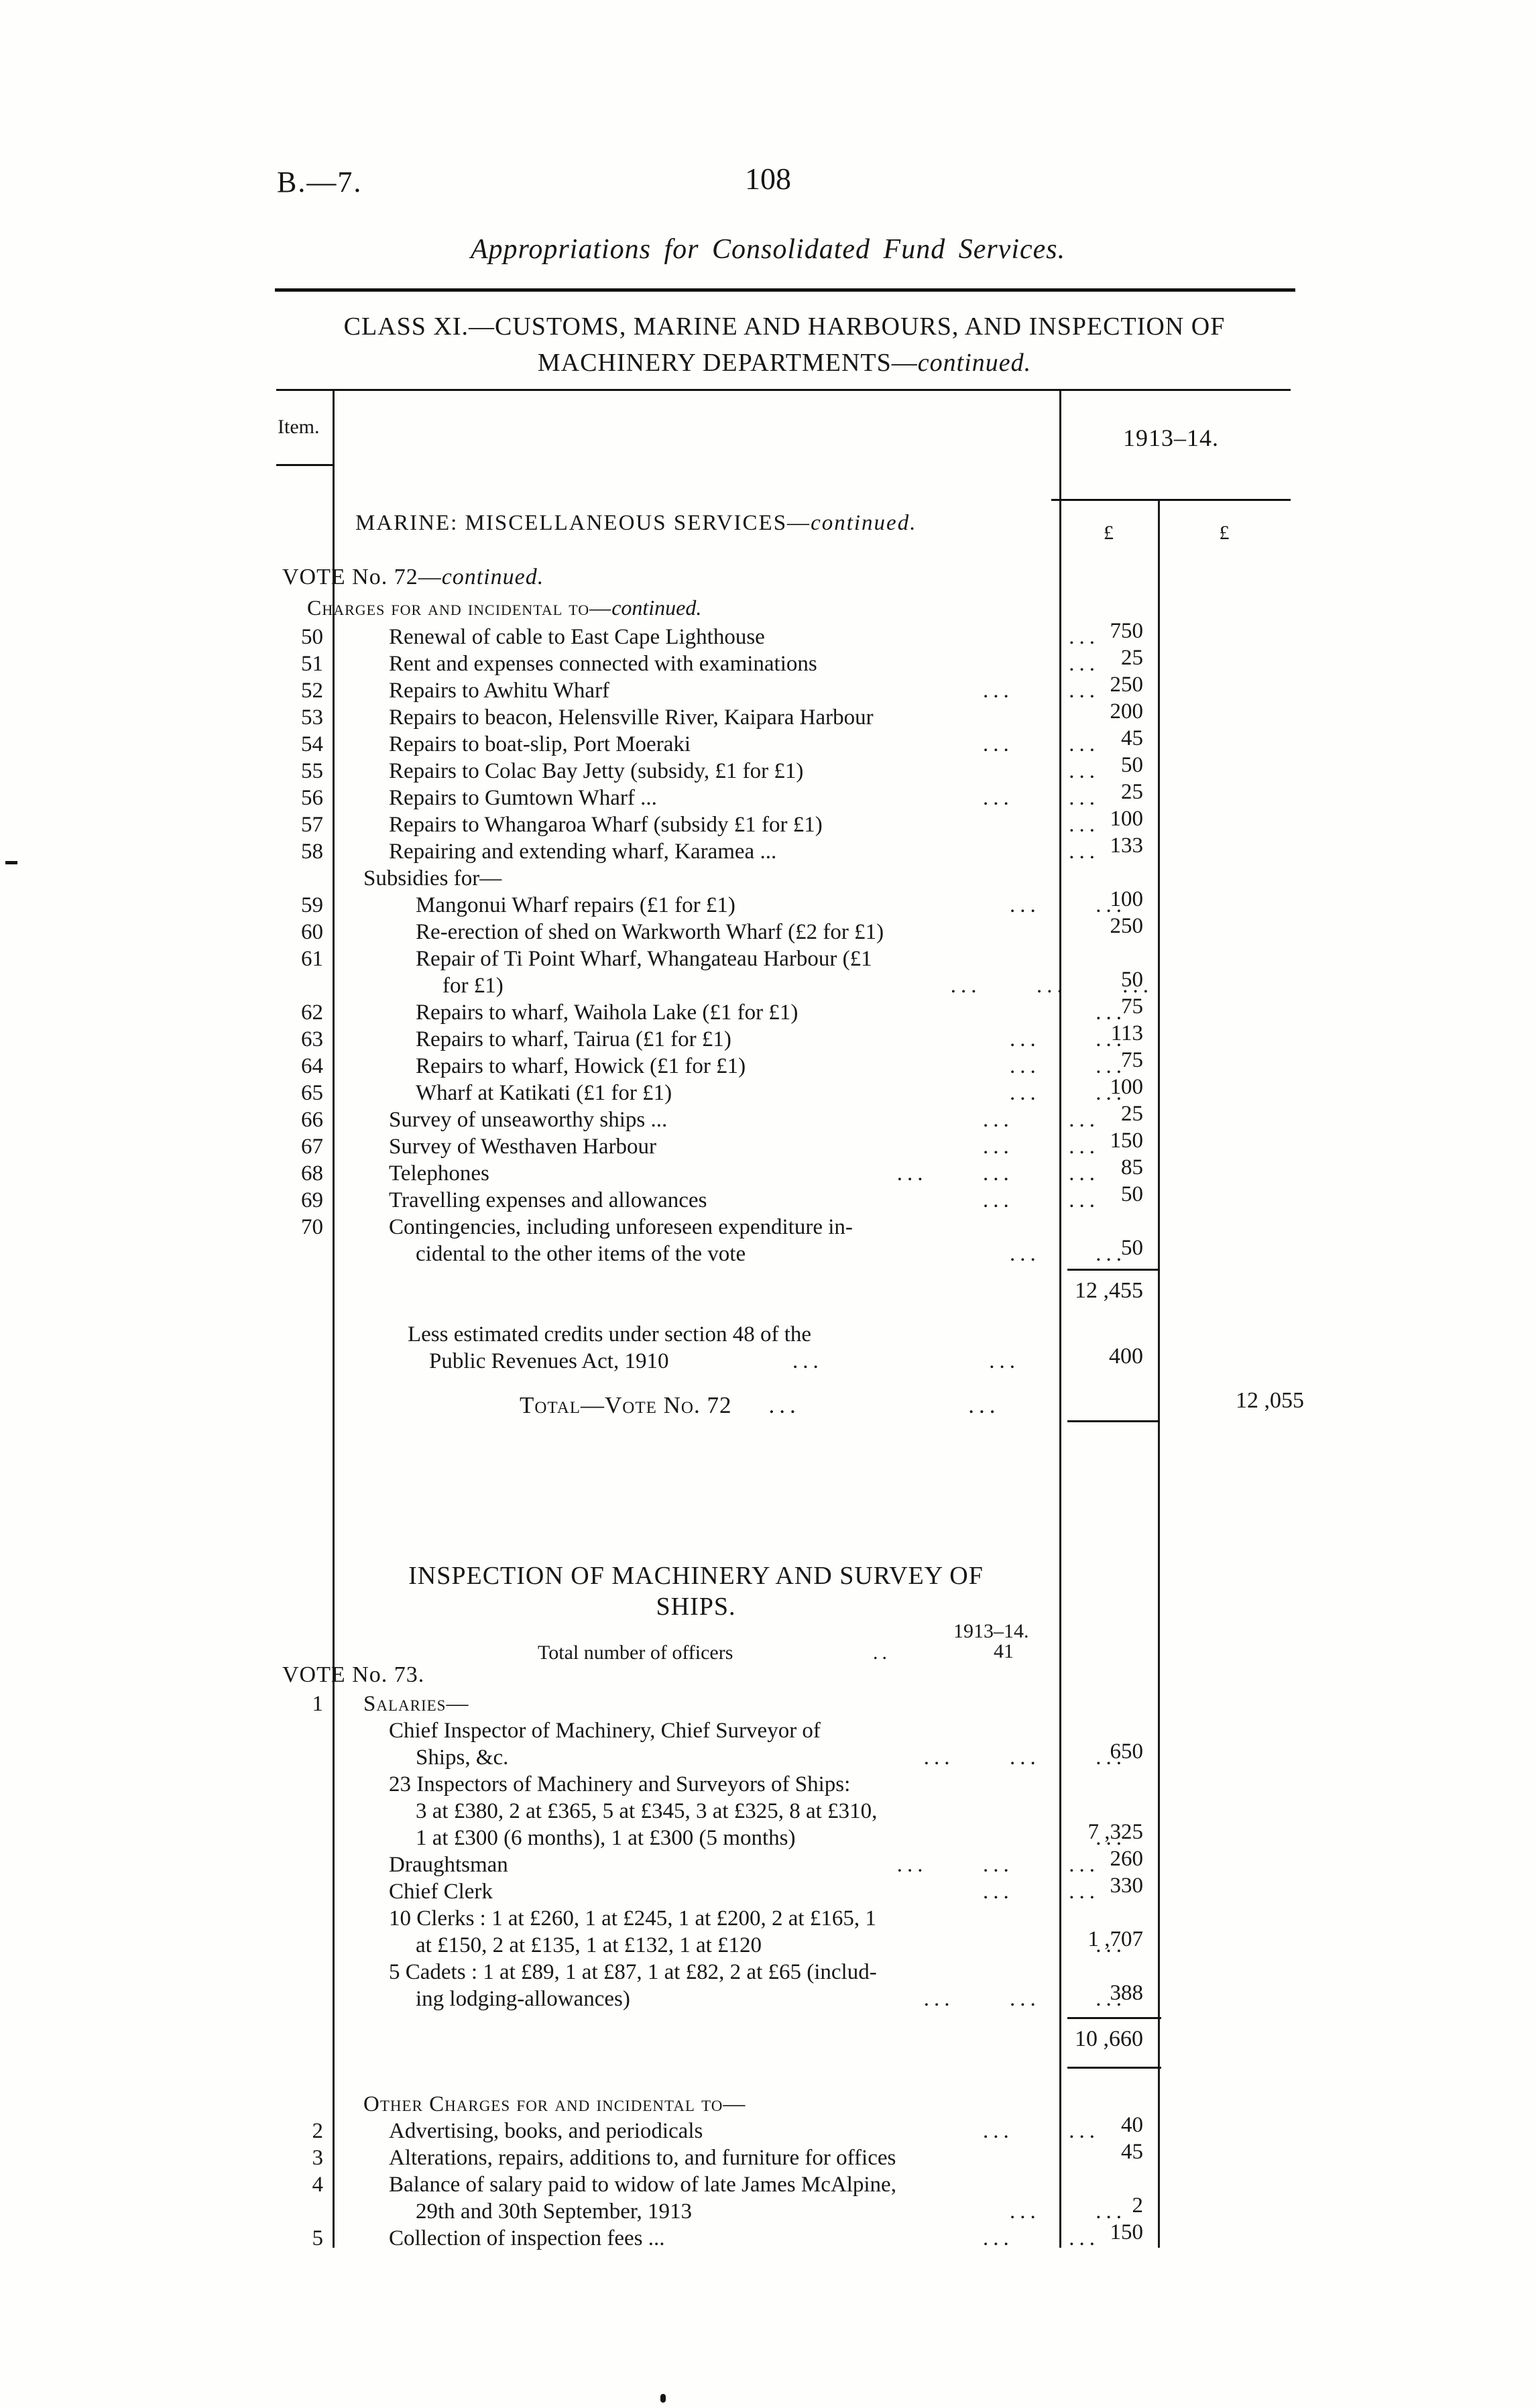 The width and height of the screenshot is (1536, 2408). Describe the element at coordinates (1127, 1886) in the screenshot. I see `amount-col1: 330` at that location.